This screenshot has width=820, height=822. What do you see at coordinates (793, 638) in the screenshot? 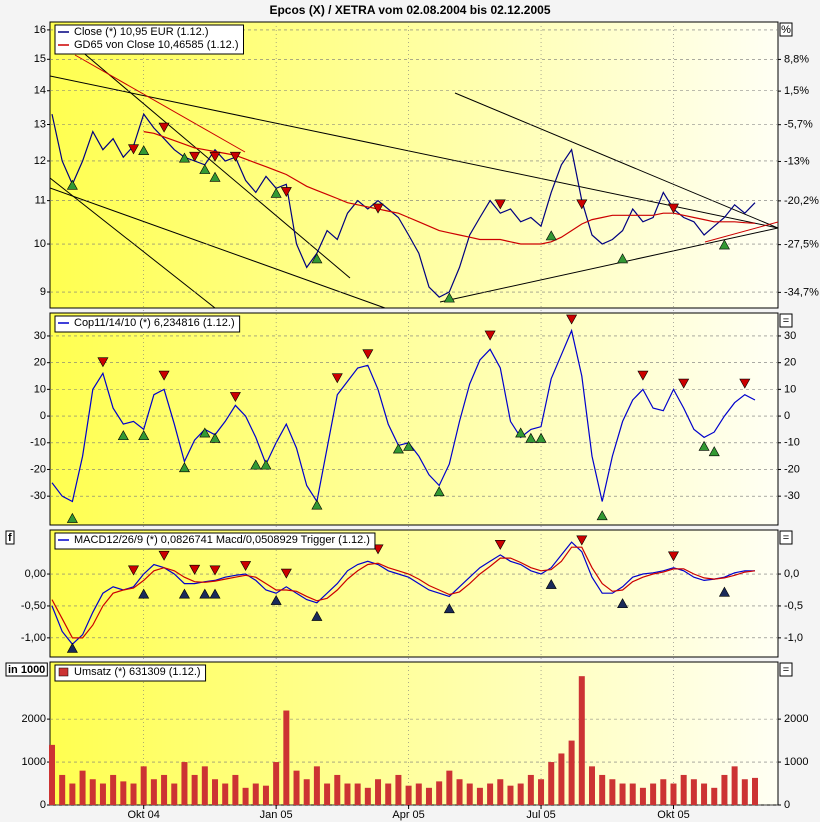
I see `y2-tick-label: -1,0` at bounding box center [793, 638].